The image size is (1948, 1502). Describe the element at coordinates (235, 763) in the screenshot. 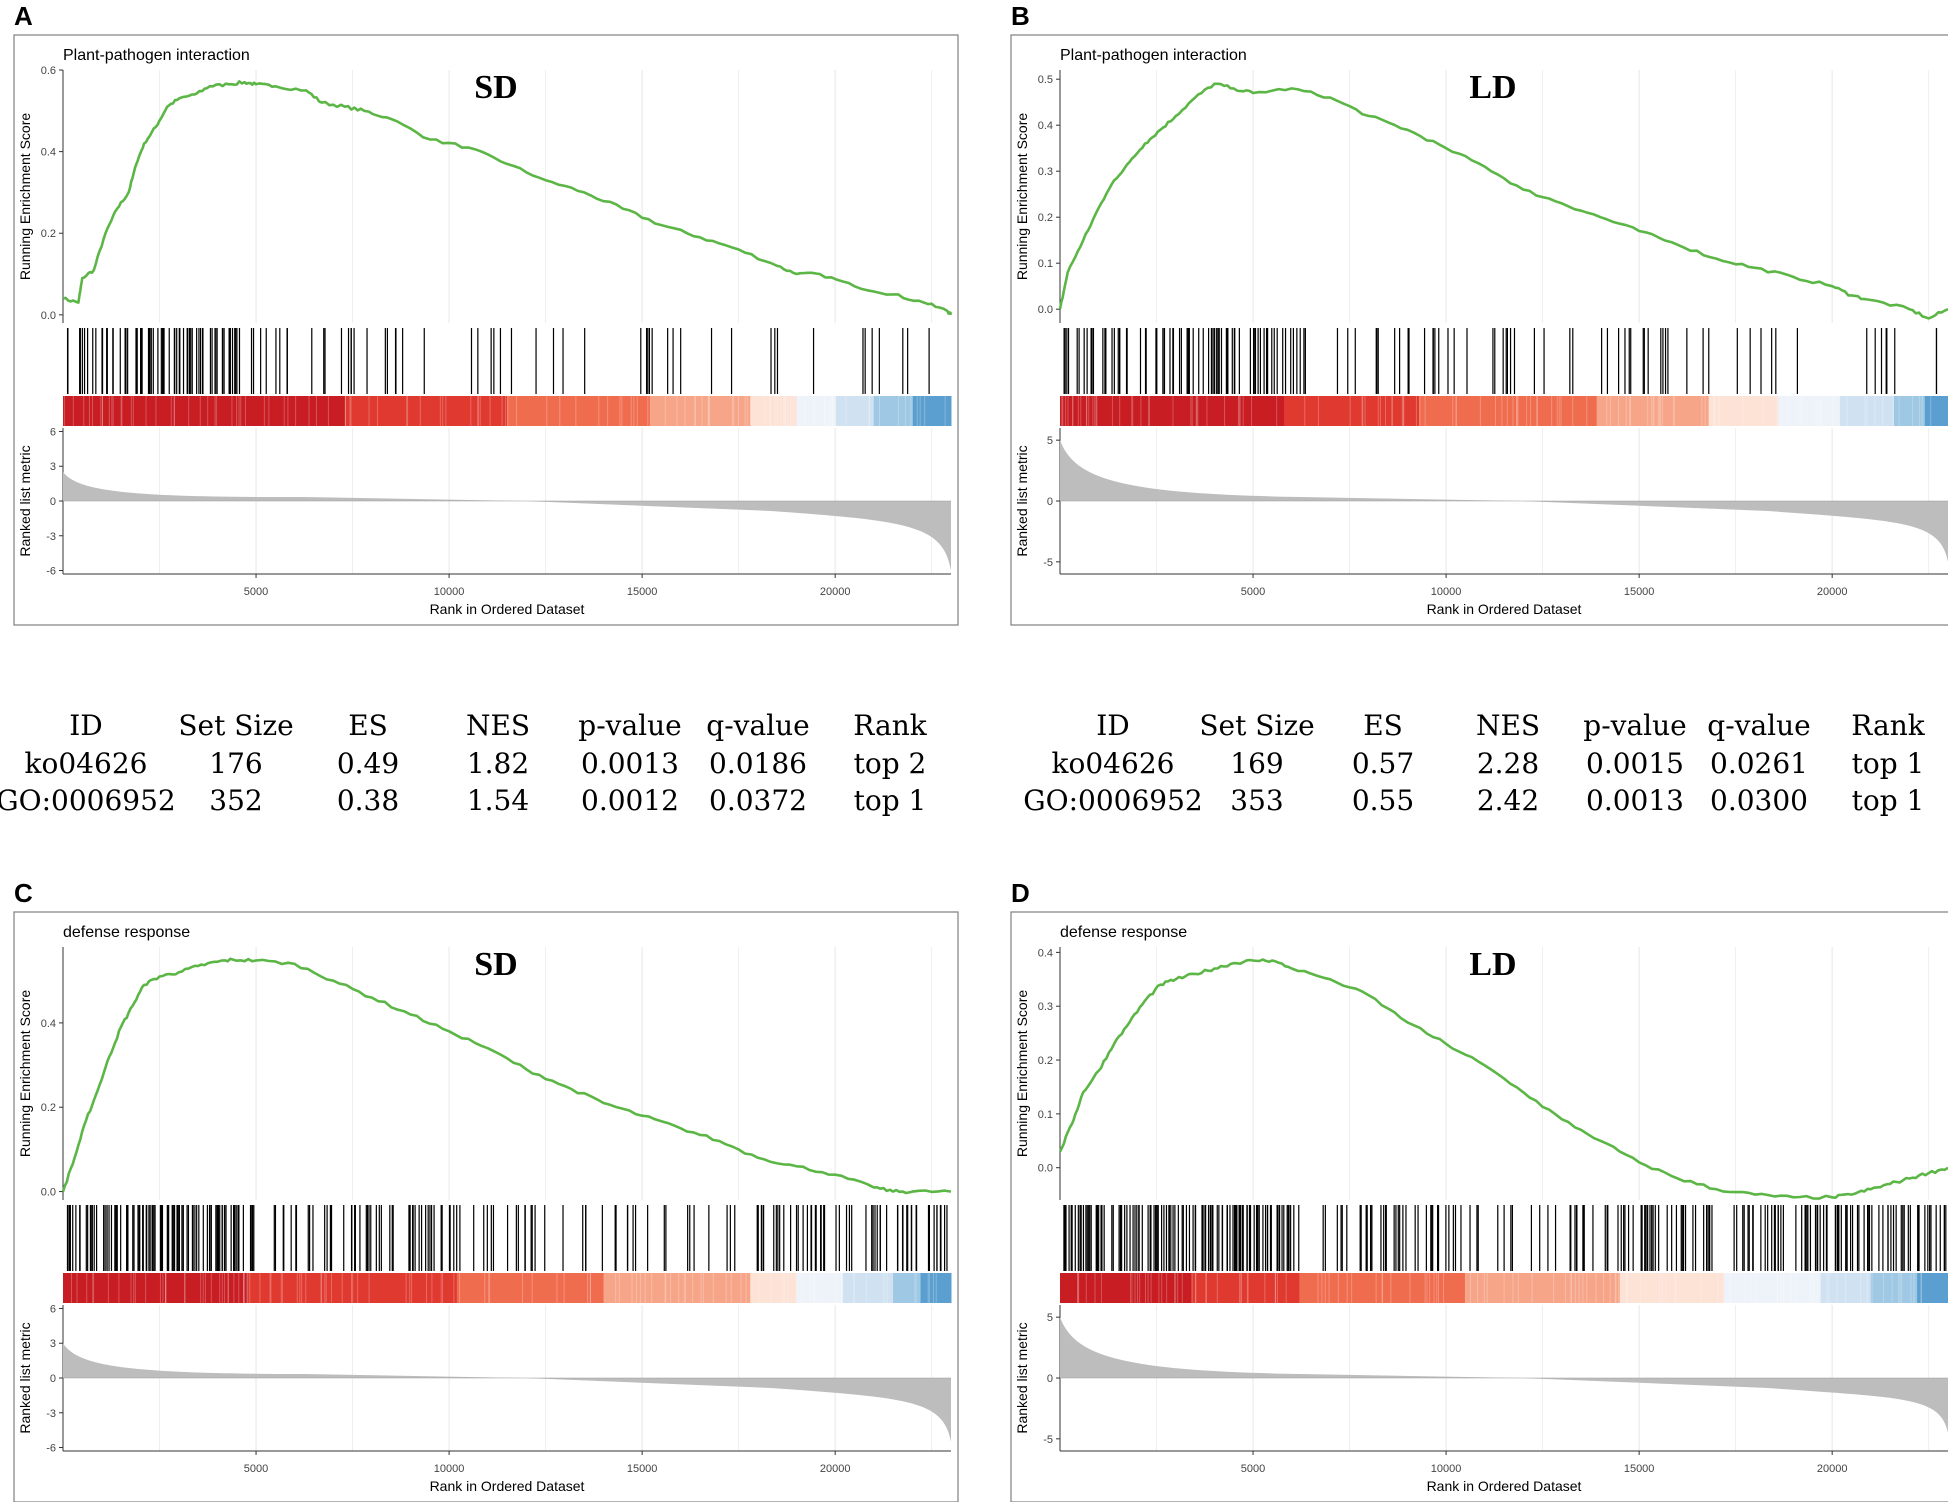

I see `table-cell: 176` at that location.